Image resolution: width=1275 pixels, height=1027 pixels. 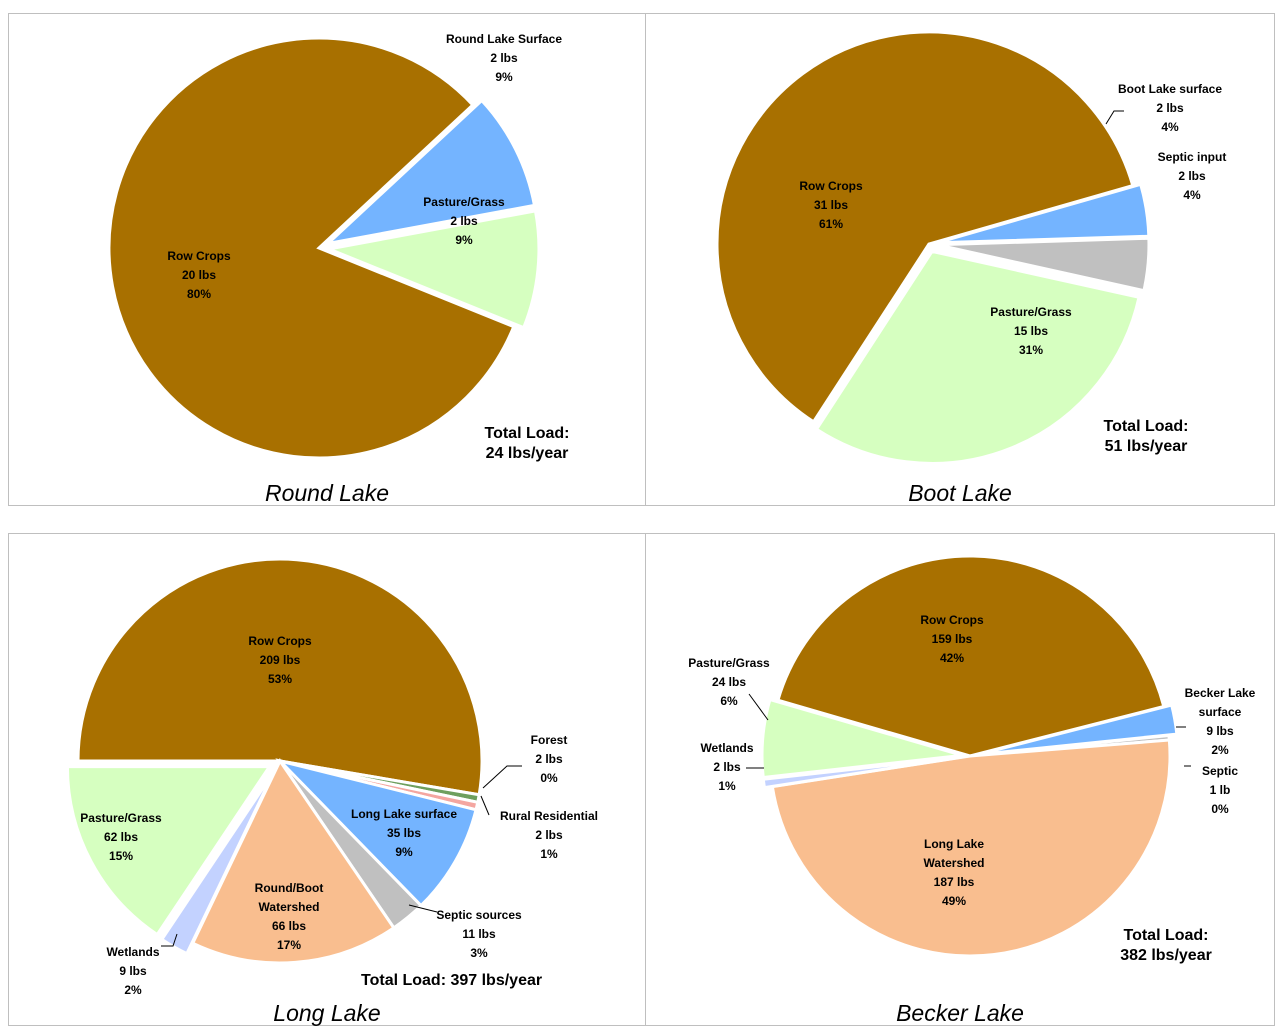 I want to click on leader-line-septic-sources, so click(x=423, y=908).